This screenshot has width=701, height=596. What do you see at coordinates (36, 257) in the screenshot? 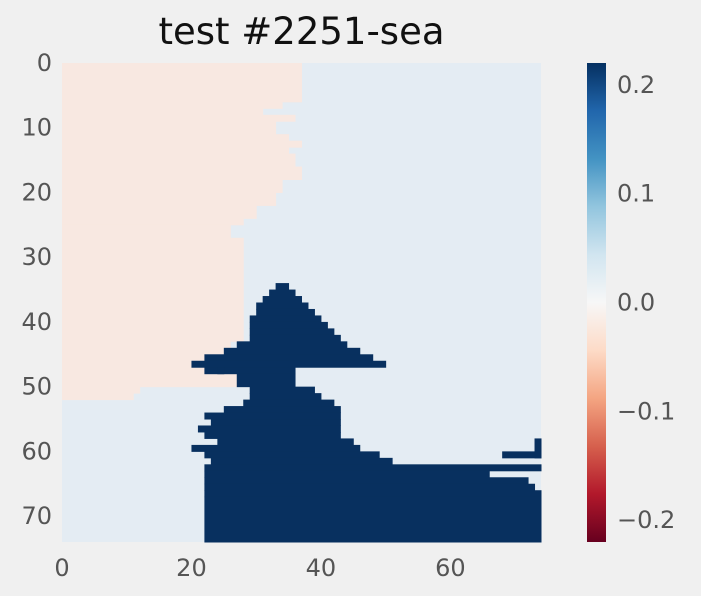
I see `y-tick-label: 30` at bounding box center [36, 257].